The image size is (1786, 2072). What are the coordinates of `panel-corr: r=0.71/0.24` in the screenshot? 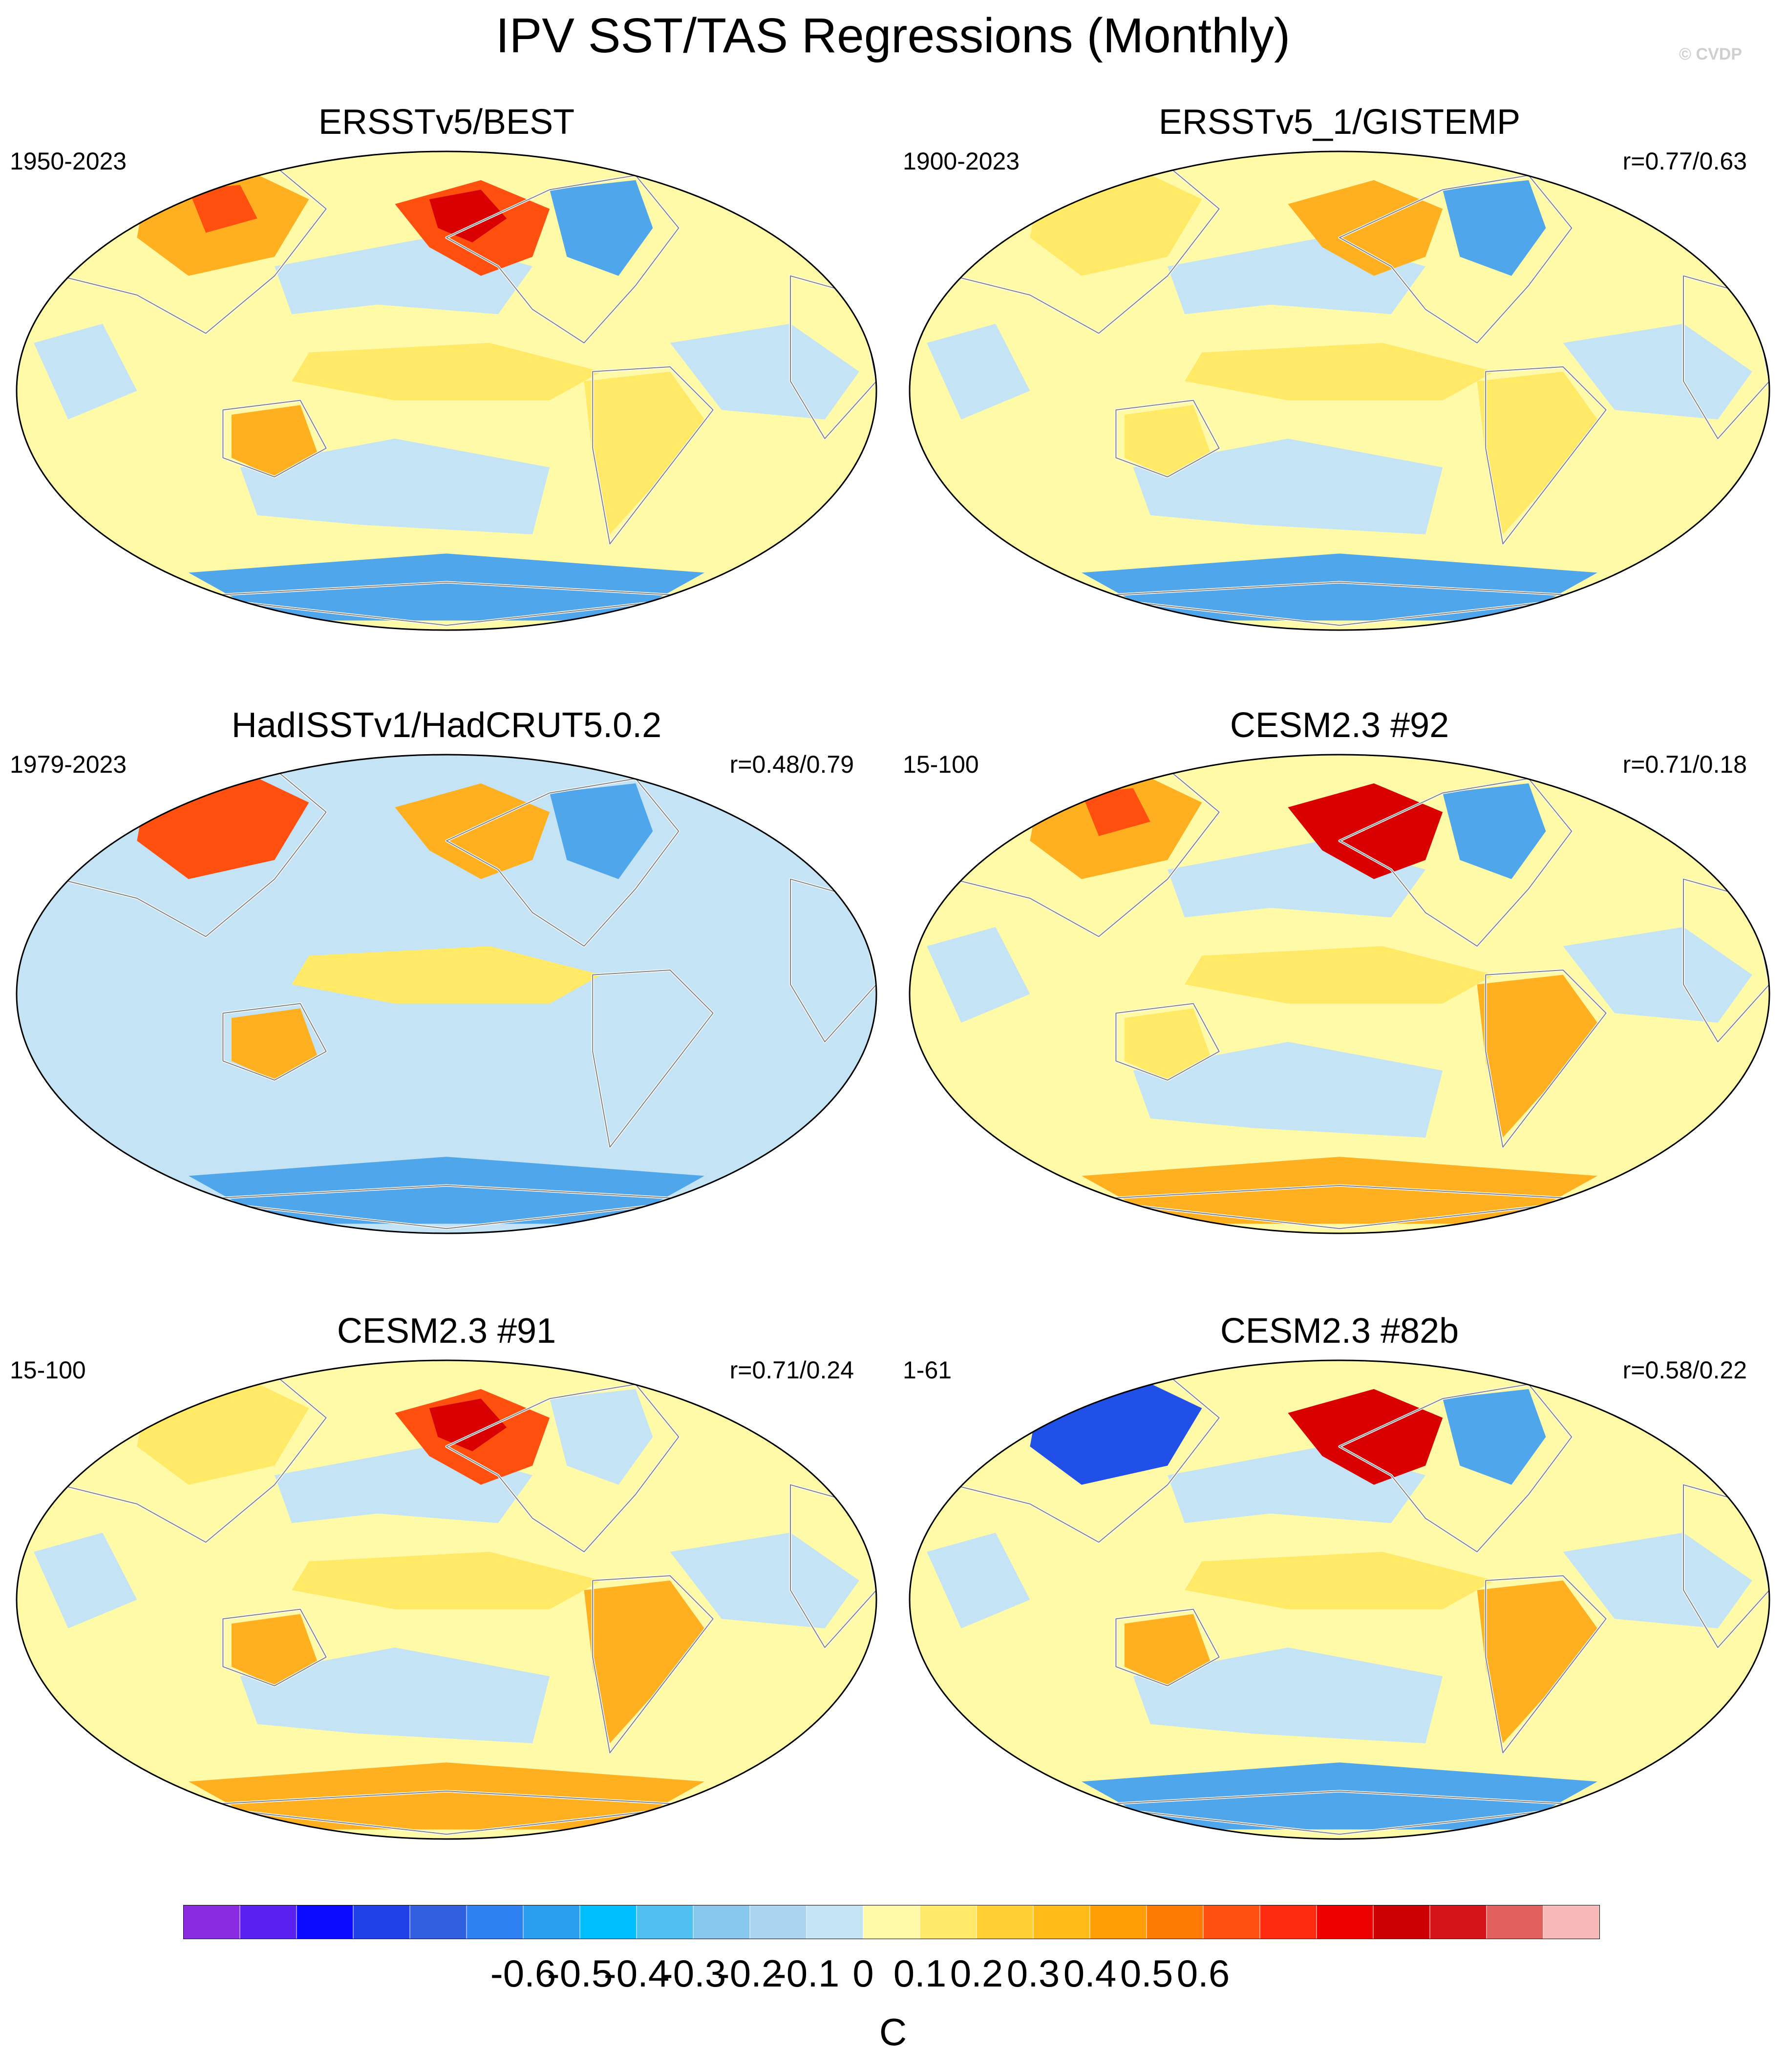 It's located at (791, 1370).